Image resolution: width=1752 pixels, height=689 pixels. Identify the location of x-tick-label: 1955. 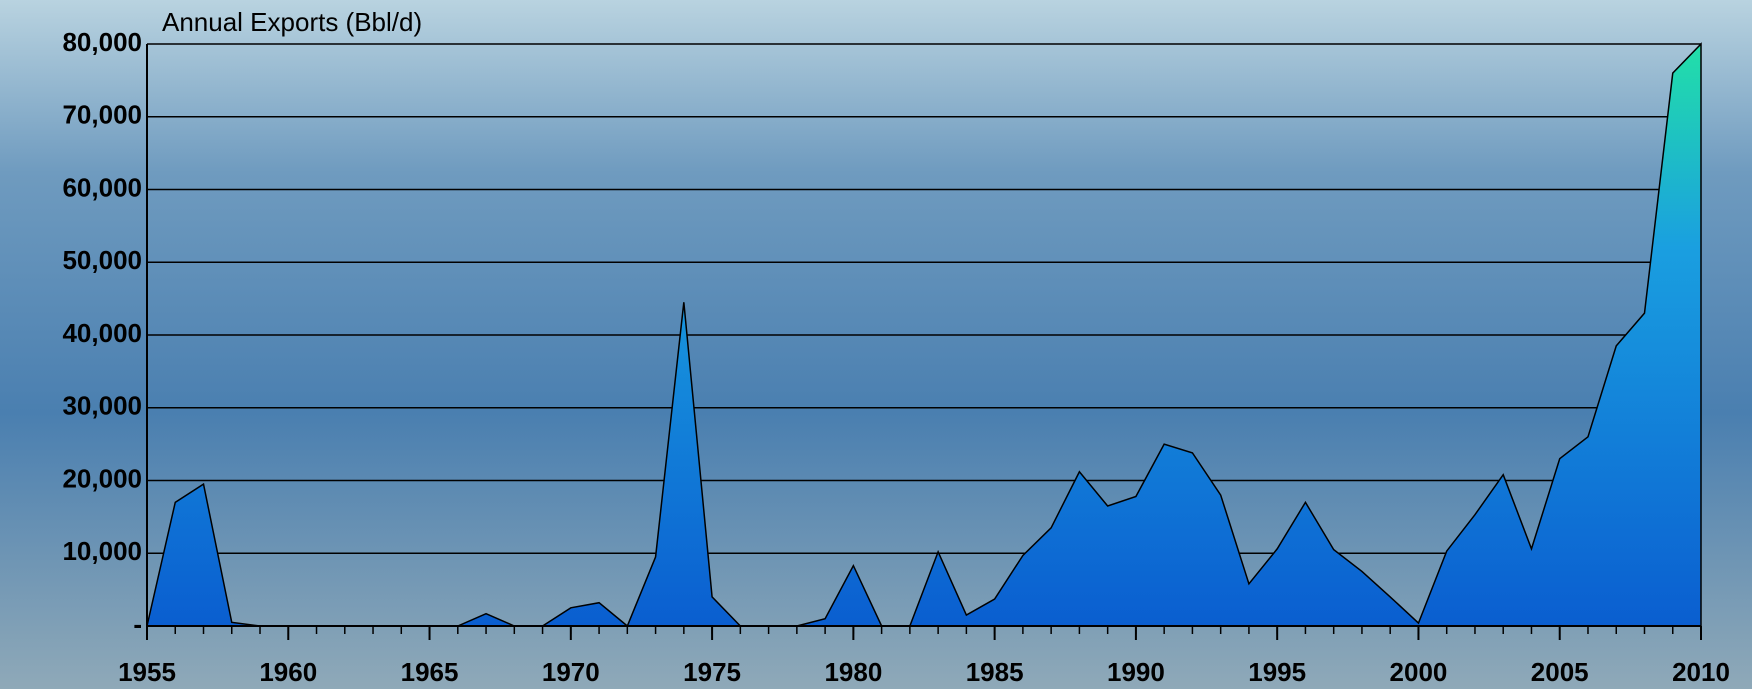
(147, 672).